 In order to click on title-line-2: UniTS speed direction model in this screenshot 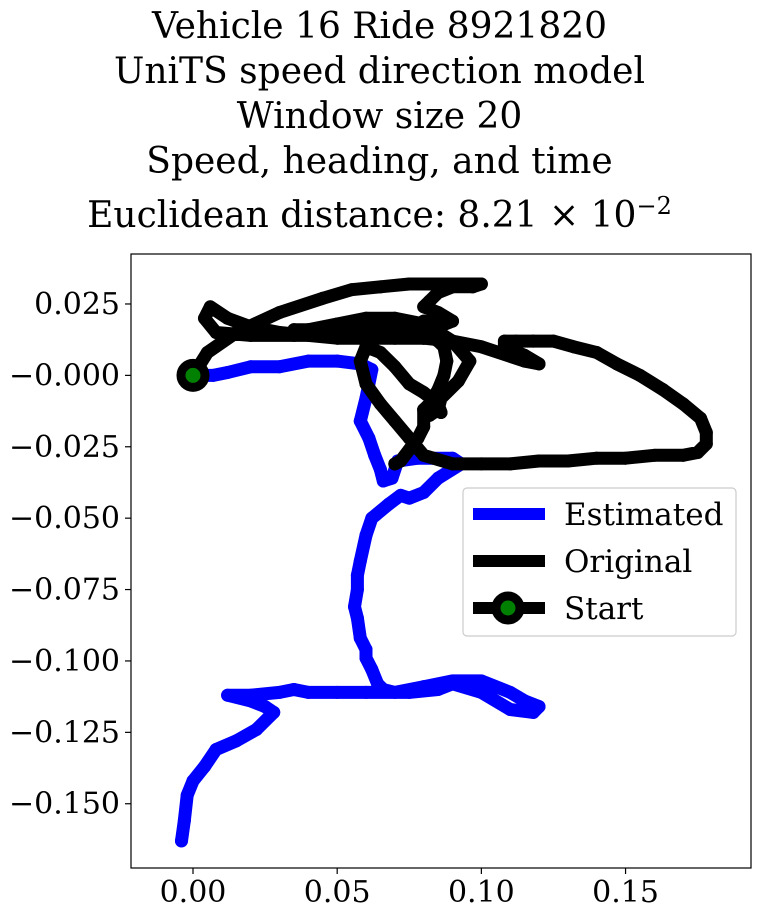, I will do `click(379, 71)`.